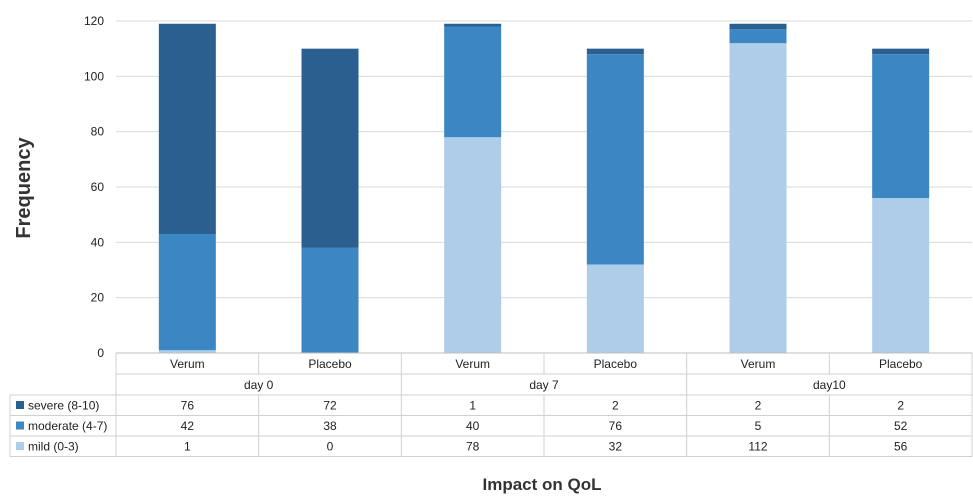 The height and width of the screenshot is (500, 973). I want to click on data-label: 72, so click(330, 406).